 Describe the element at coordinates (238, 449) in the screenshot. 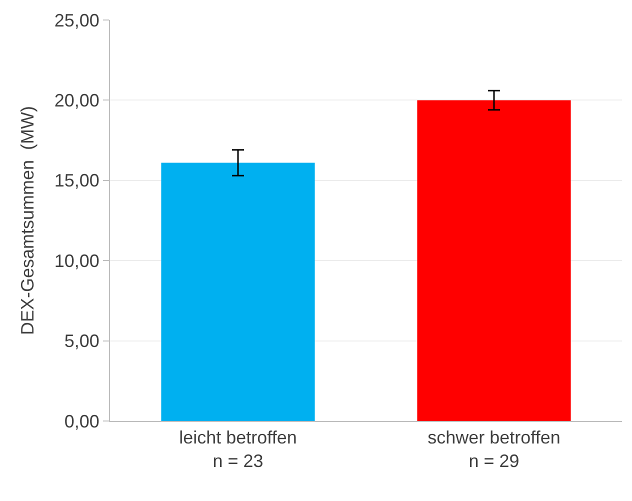

I see `x-tick-label: leicht betroffen n = 23` at that location.